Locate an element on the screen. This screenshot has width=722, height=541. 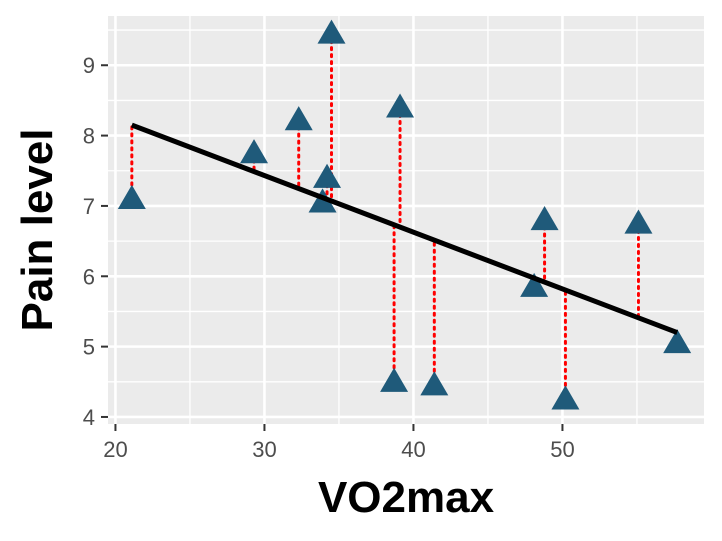
x-axis-title: VO2max is located at coordinates (406, 497).